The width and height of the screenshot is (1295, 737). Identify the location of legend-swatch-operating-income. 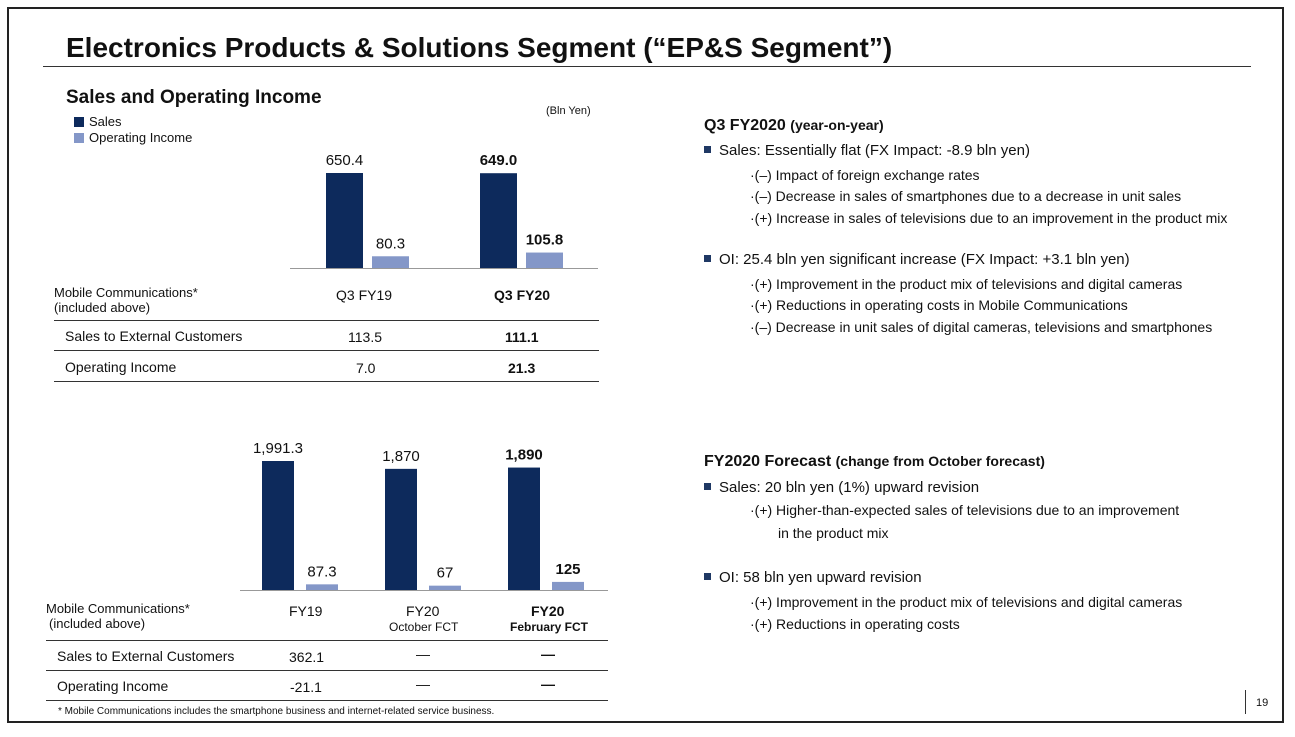
(79, 138).